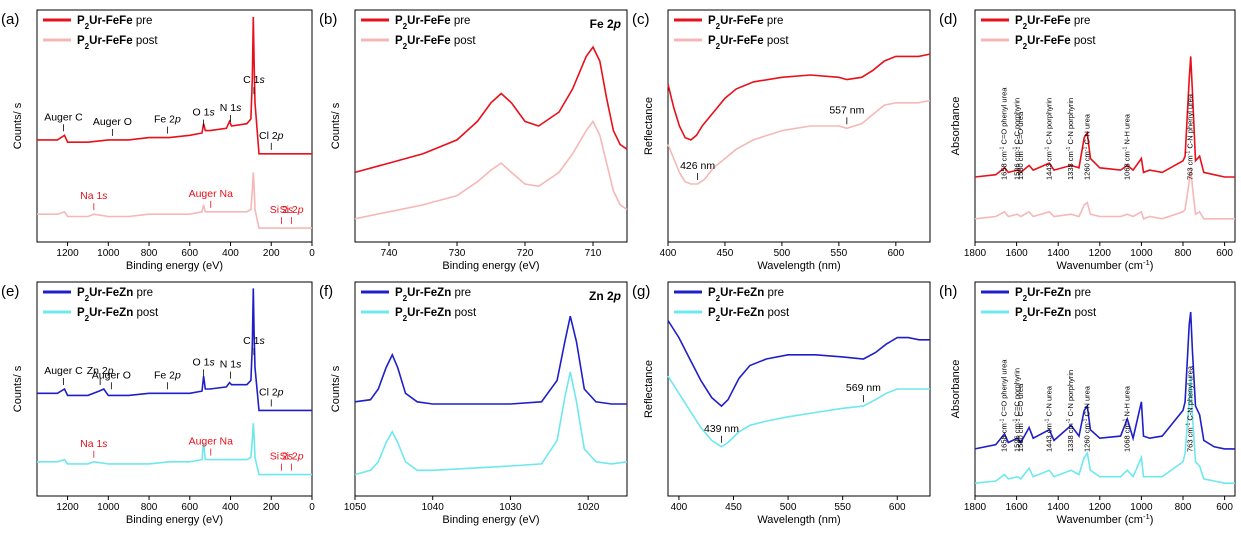  Describe the element at coordinates (389, 253) in the screenshot. I see `x-tick-label: 740` at that location.